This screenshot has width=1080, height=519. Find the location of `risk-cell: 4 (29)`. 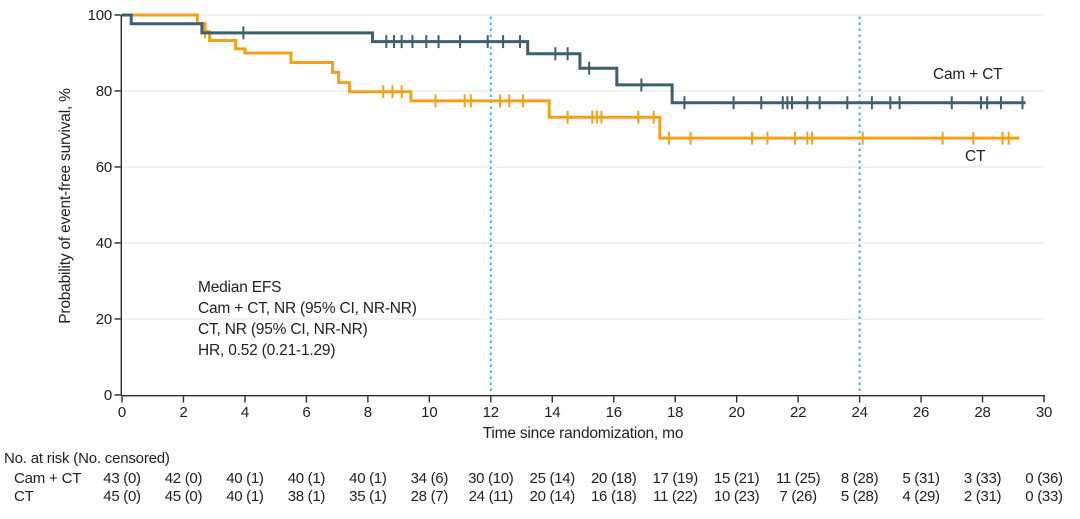

risk-cell: 4 (29) is located at coordinates (921, 496).